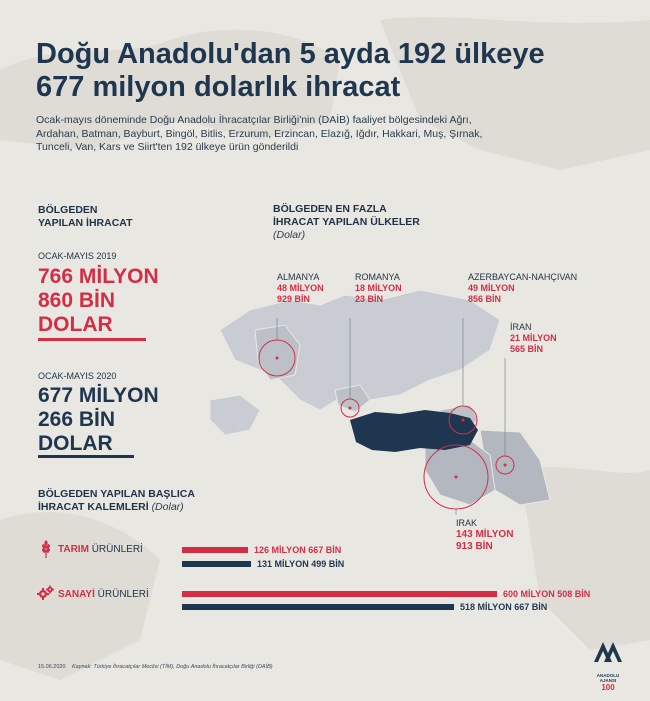 The image size is (650, 701). I want to click on top-countries-heading-line2: İHRACAT YAPILAN ÜLKELER, so click(346, 222).